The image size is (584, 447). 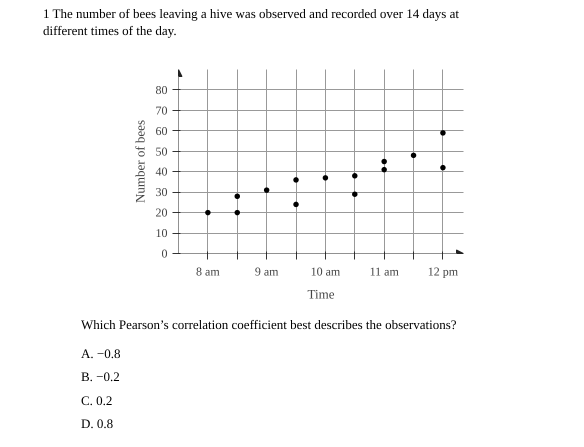 What do you see at coordinates (101, 377) in the screenshot?
I see `text: B. −0.2` at bounding box center [101, 377].